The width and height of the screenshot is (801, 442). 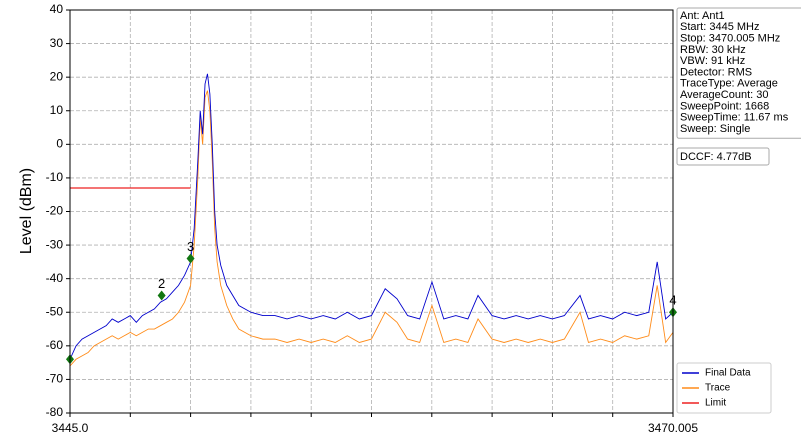 I want to click on x-tick-label: 3445.0, so click(x=70, y=428).